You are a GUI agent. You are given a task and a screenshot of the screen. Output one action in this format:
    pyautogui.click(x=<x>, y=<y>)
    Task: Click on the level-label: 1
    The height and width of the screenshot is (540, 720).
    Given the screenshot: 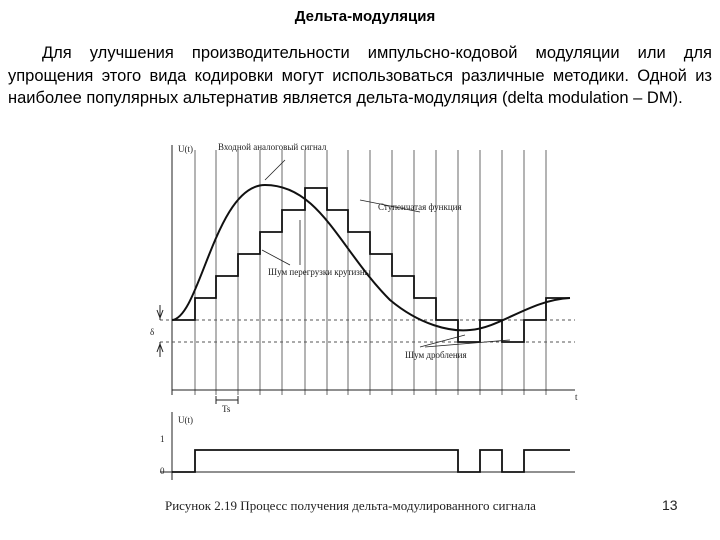 What is the action you would take?
    pyautogui.click(x=162, y=439)
    